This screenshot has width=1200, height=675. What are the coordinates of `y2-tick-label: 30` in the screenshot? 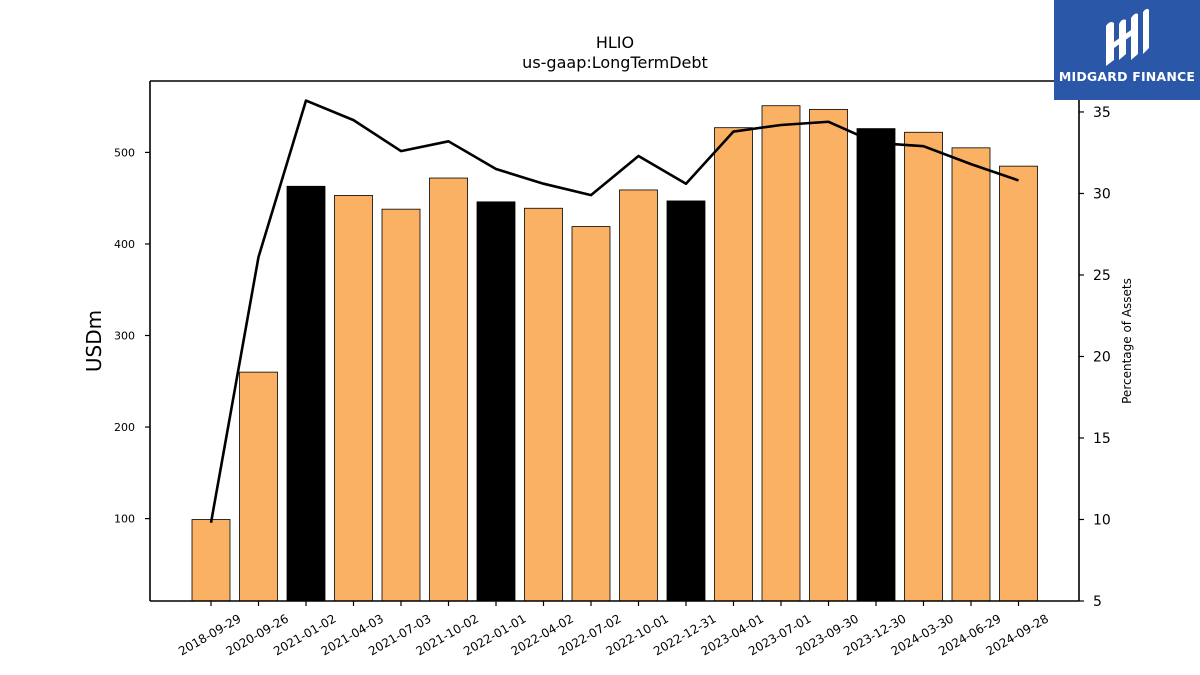 It's located at (1102, 194).